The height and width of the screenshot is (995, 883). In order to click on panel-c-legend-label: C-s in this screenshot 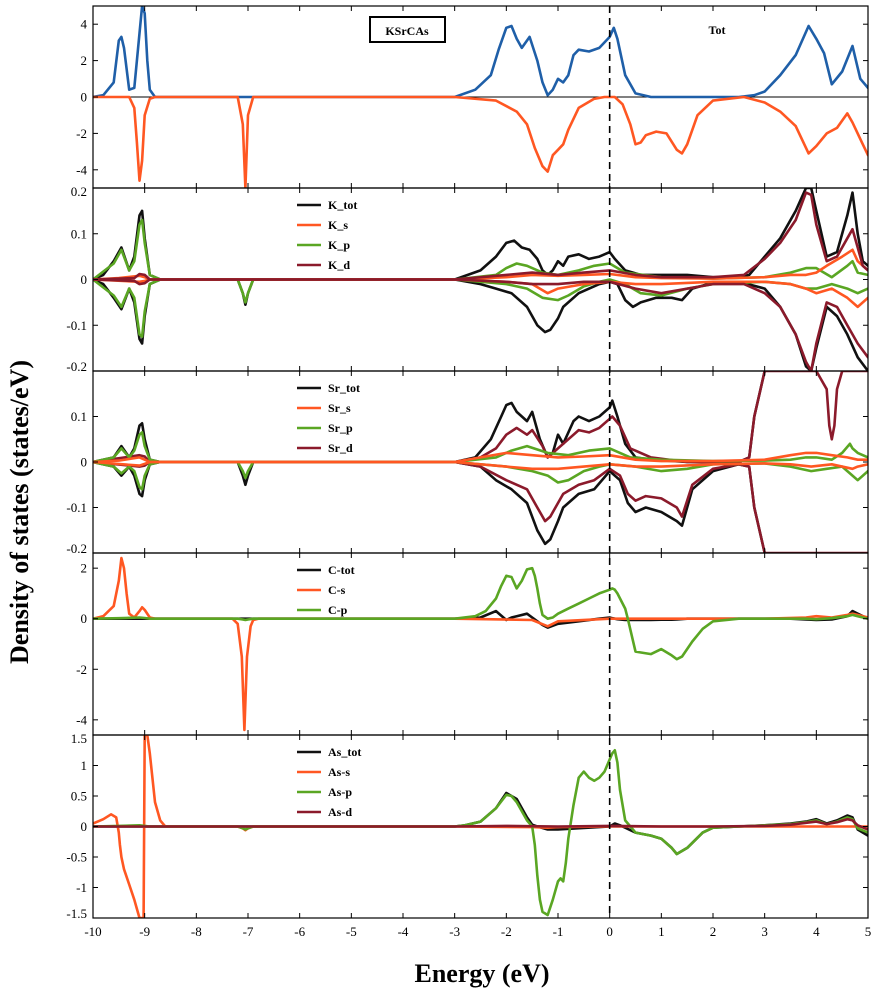, I will do `click(337, 590)`.